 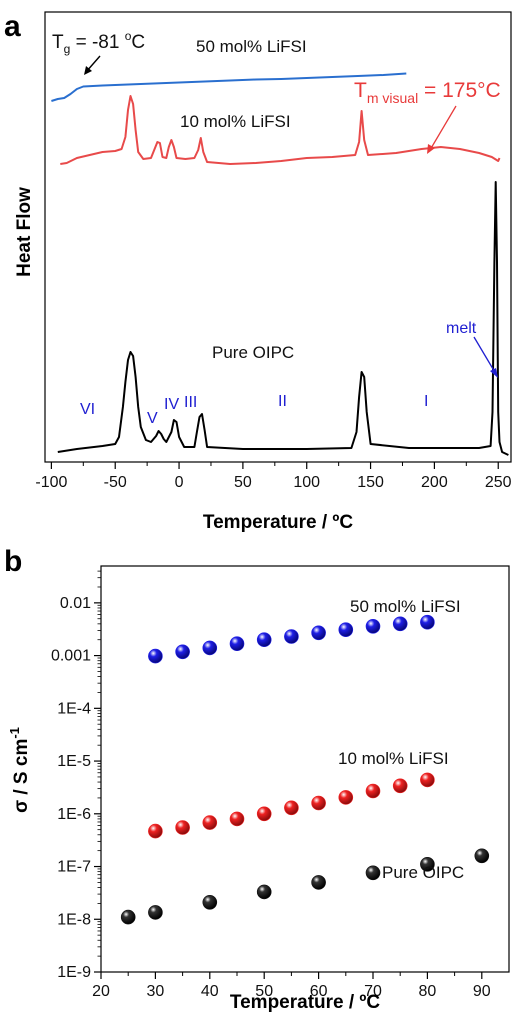 What do you see at coordinates (427, 92) in the screenshot?
I see `tm-annotation: Tm visual = 175°C` at bounding box center [427, 92].